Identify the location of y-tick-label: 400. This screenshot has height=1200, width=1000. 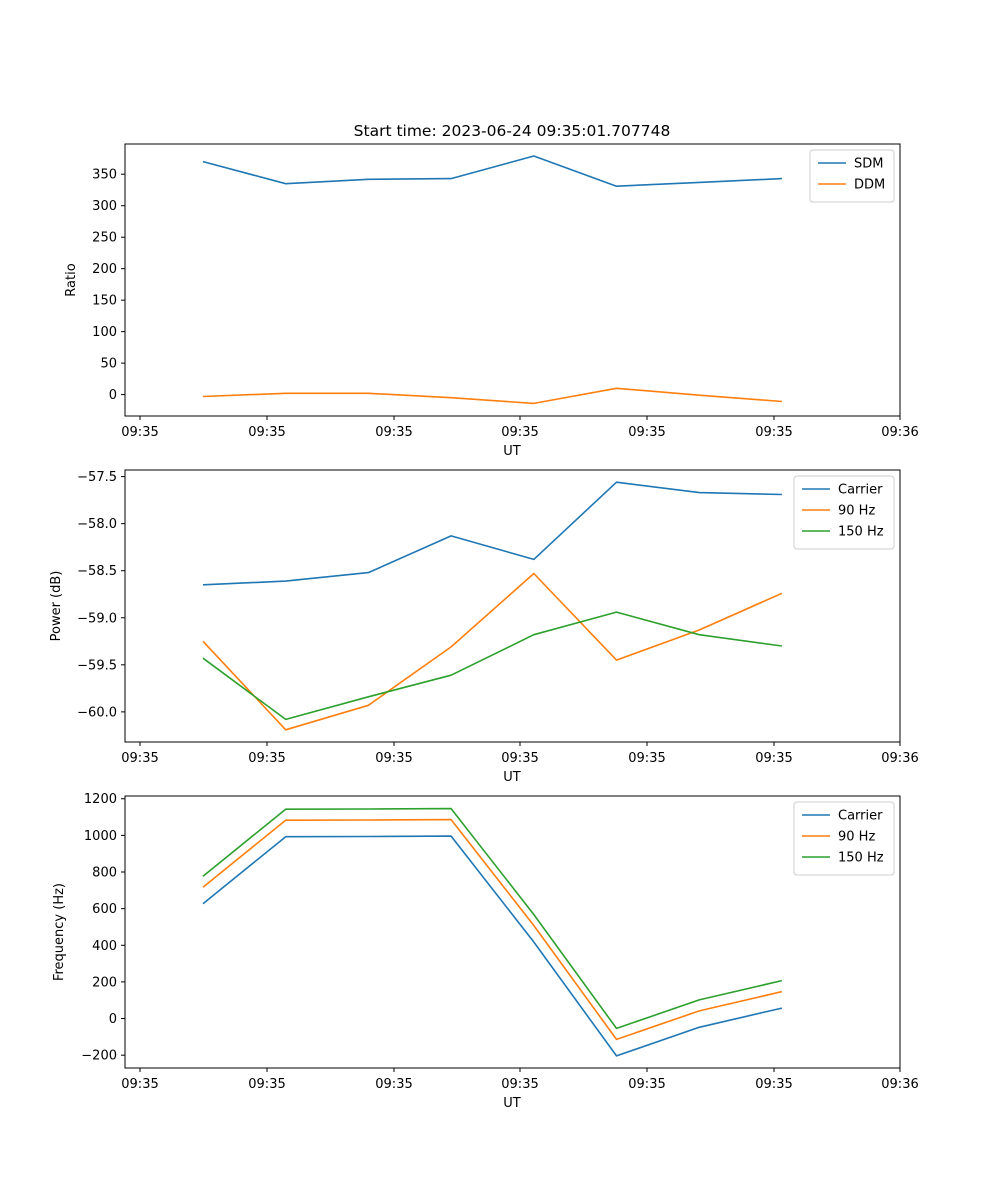
(104, 946).